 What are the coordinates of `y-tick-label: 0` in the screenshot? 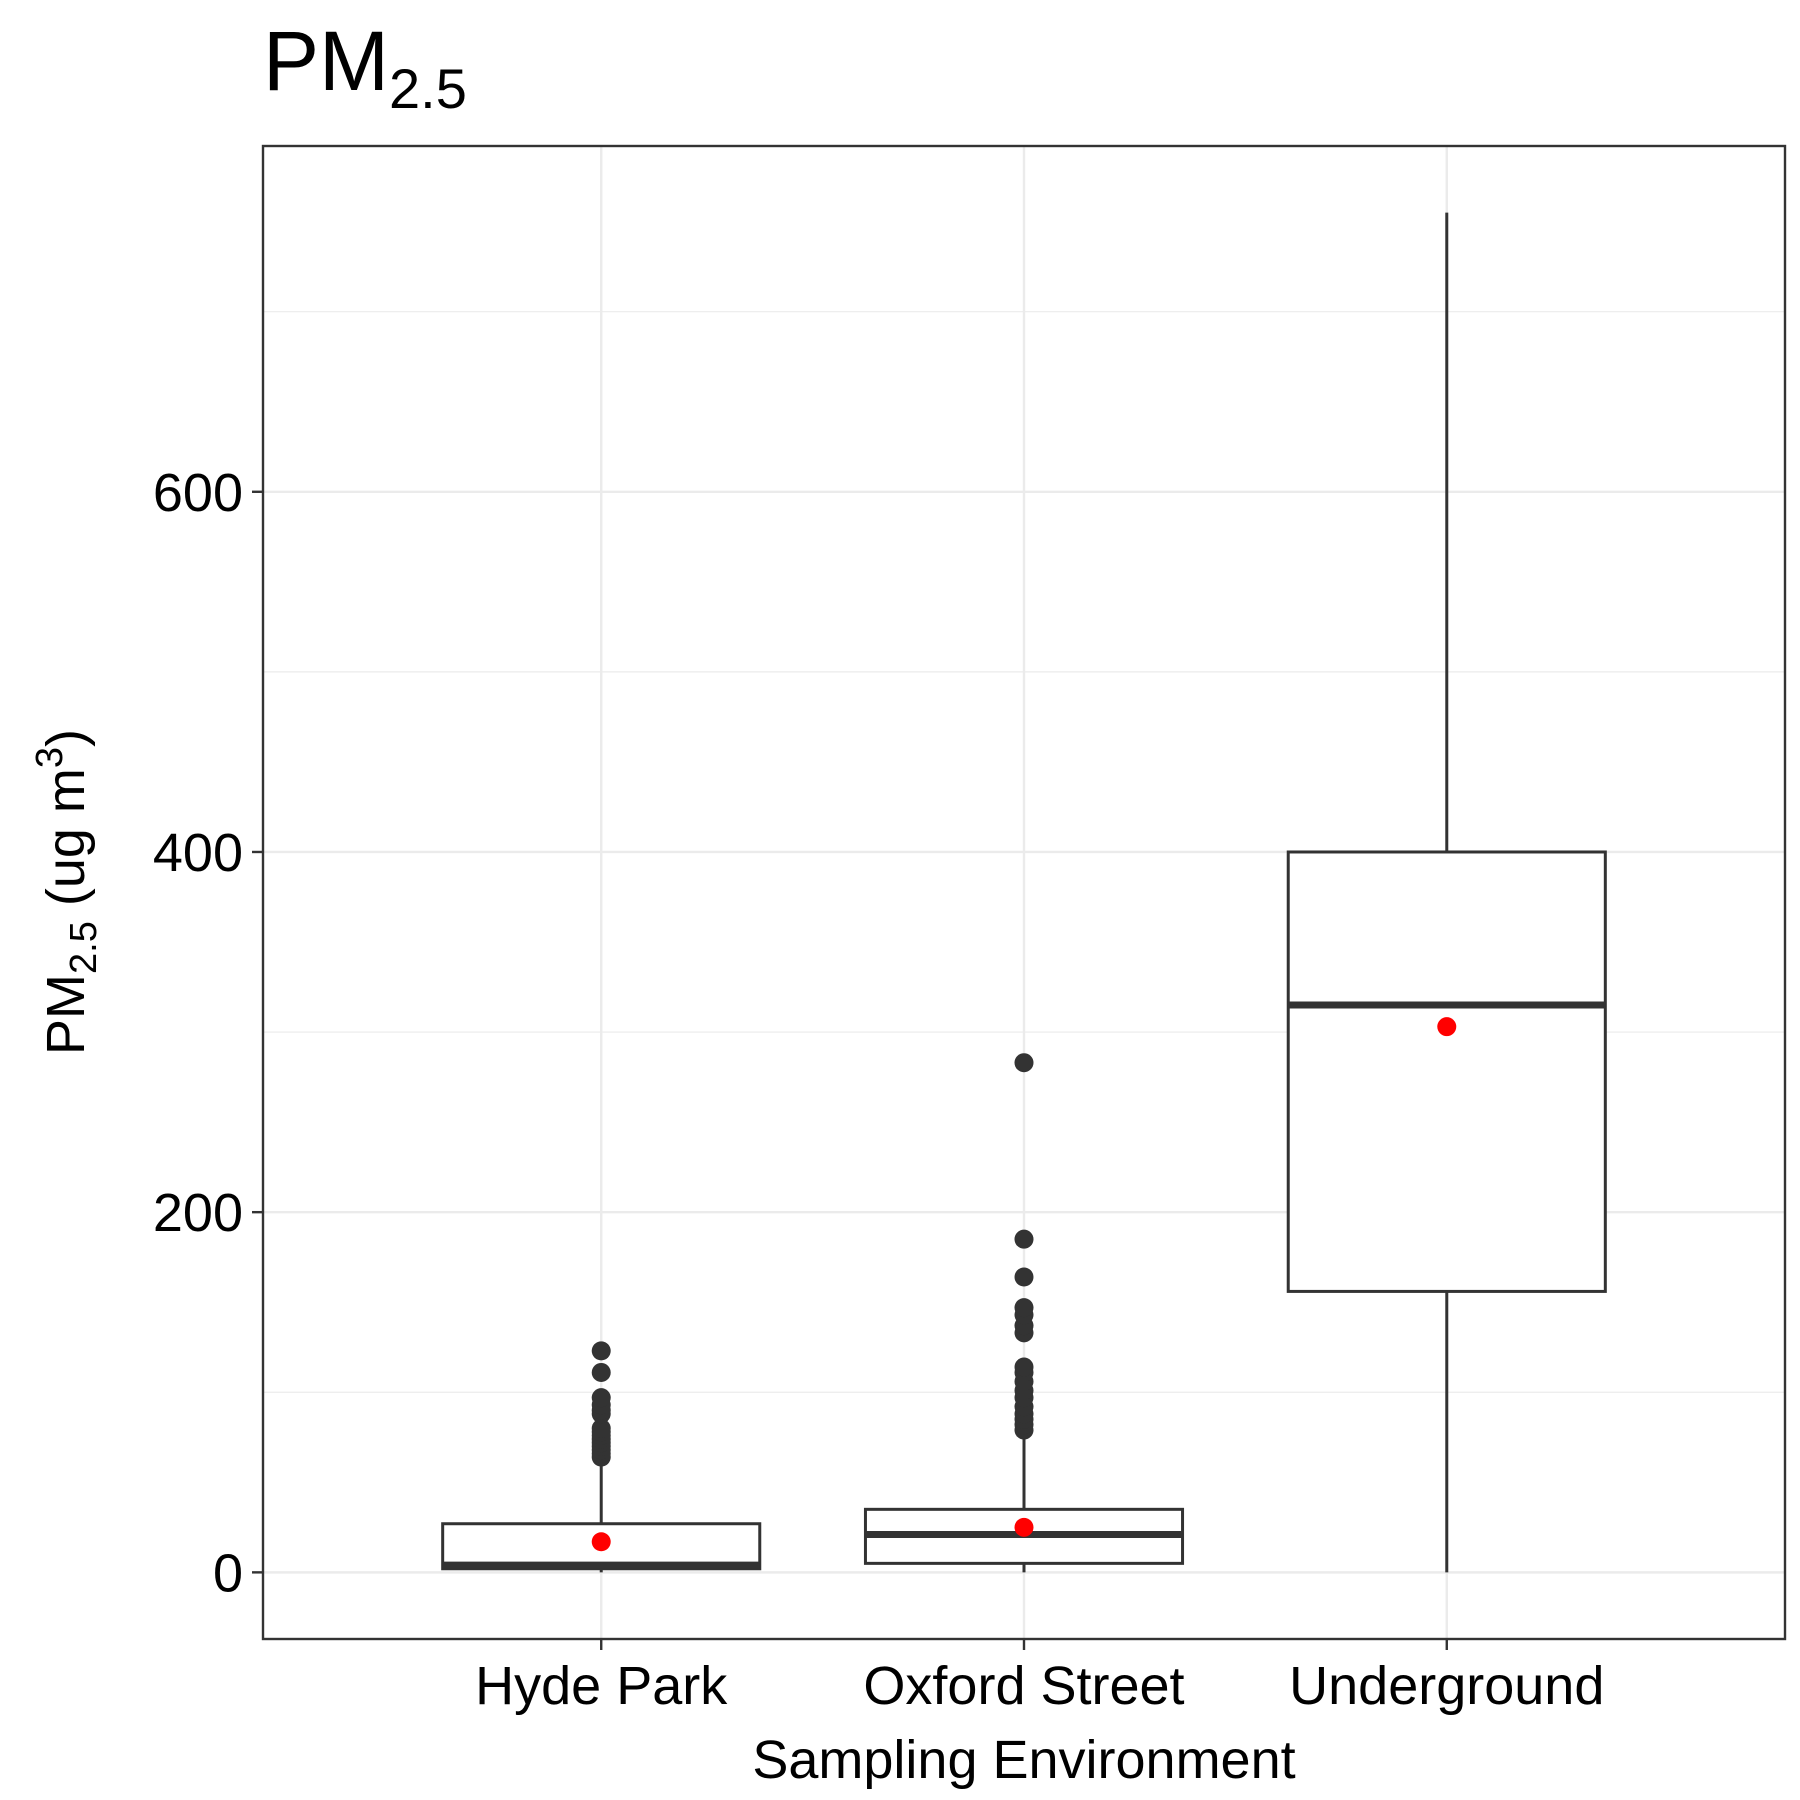 It's located at (228, 1573).